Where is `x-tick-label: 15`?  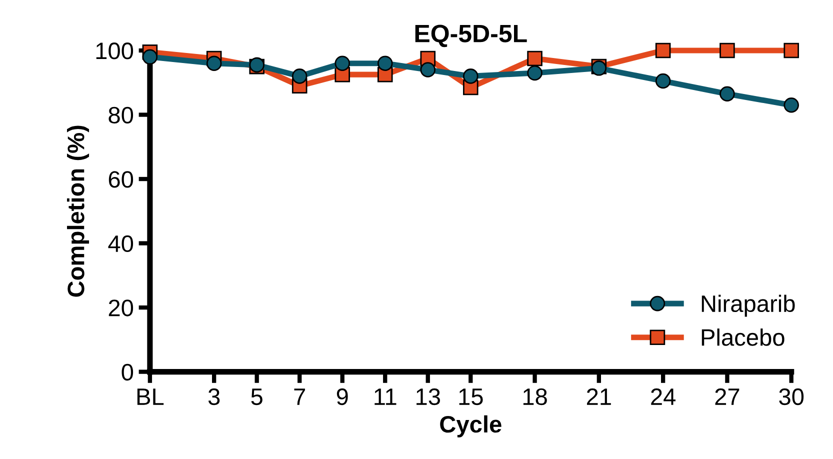 x-tick-label: 15 is located at coordinates (471, 397).